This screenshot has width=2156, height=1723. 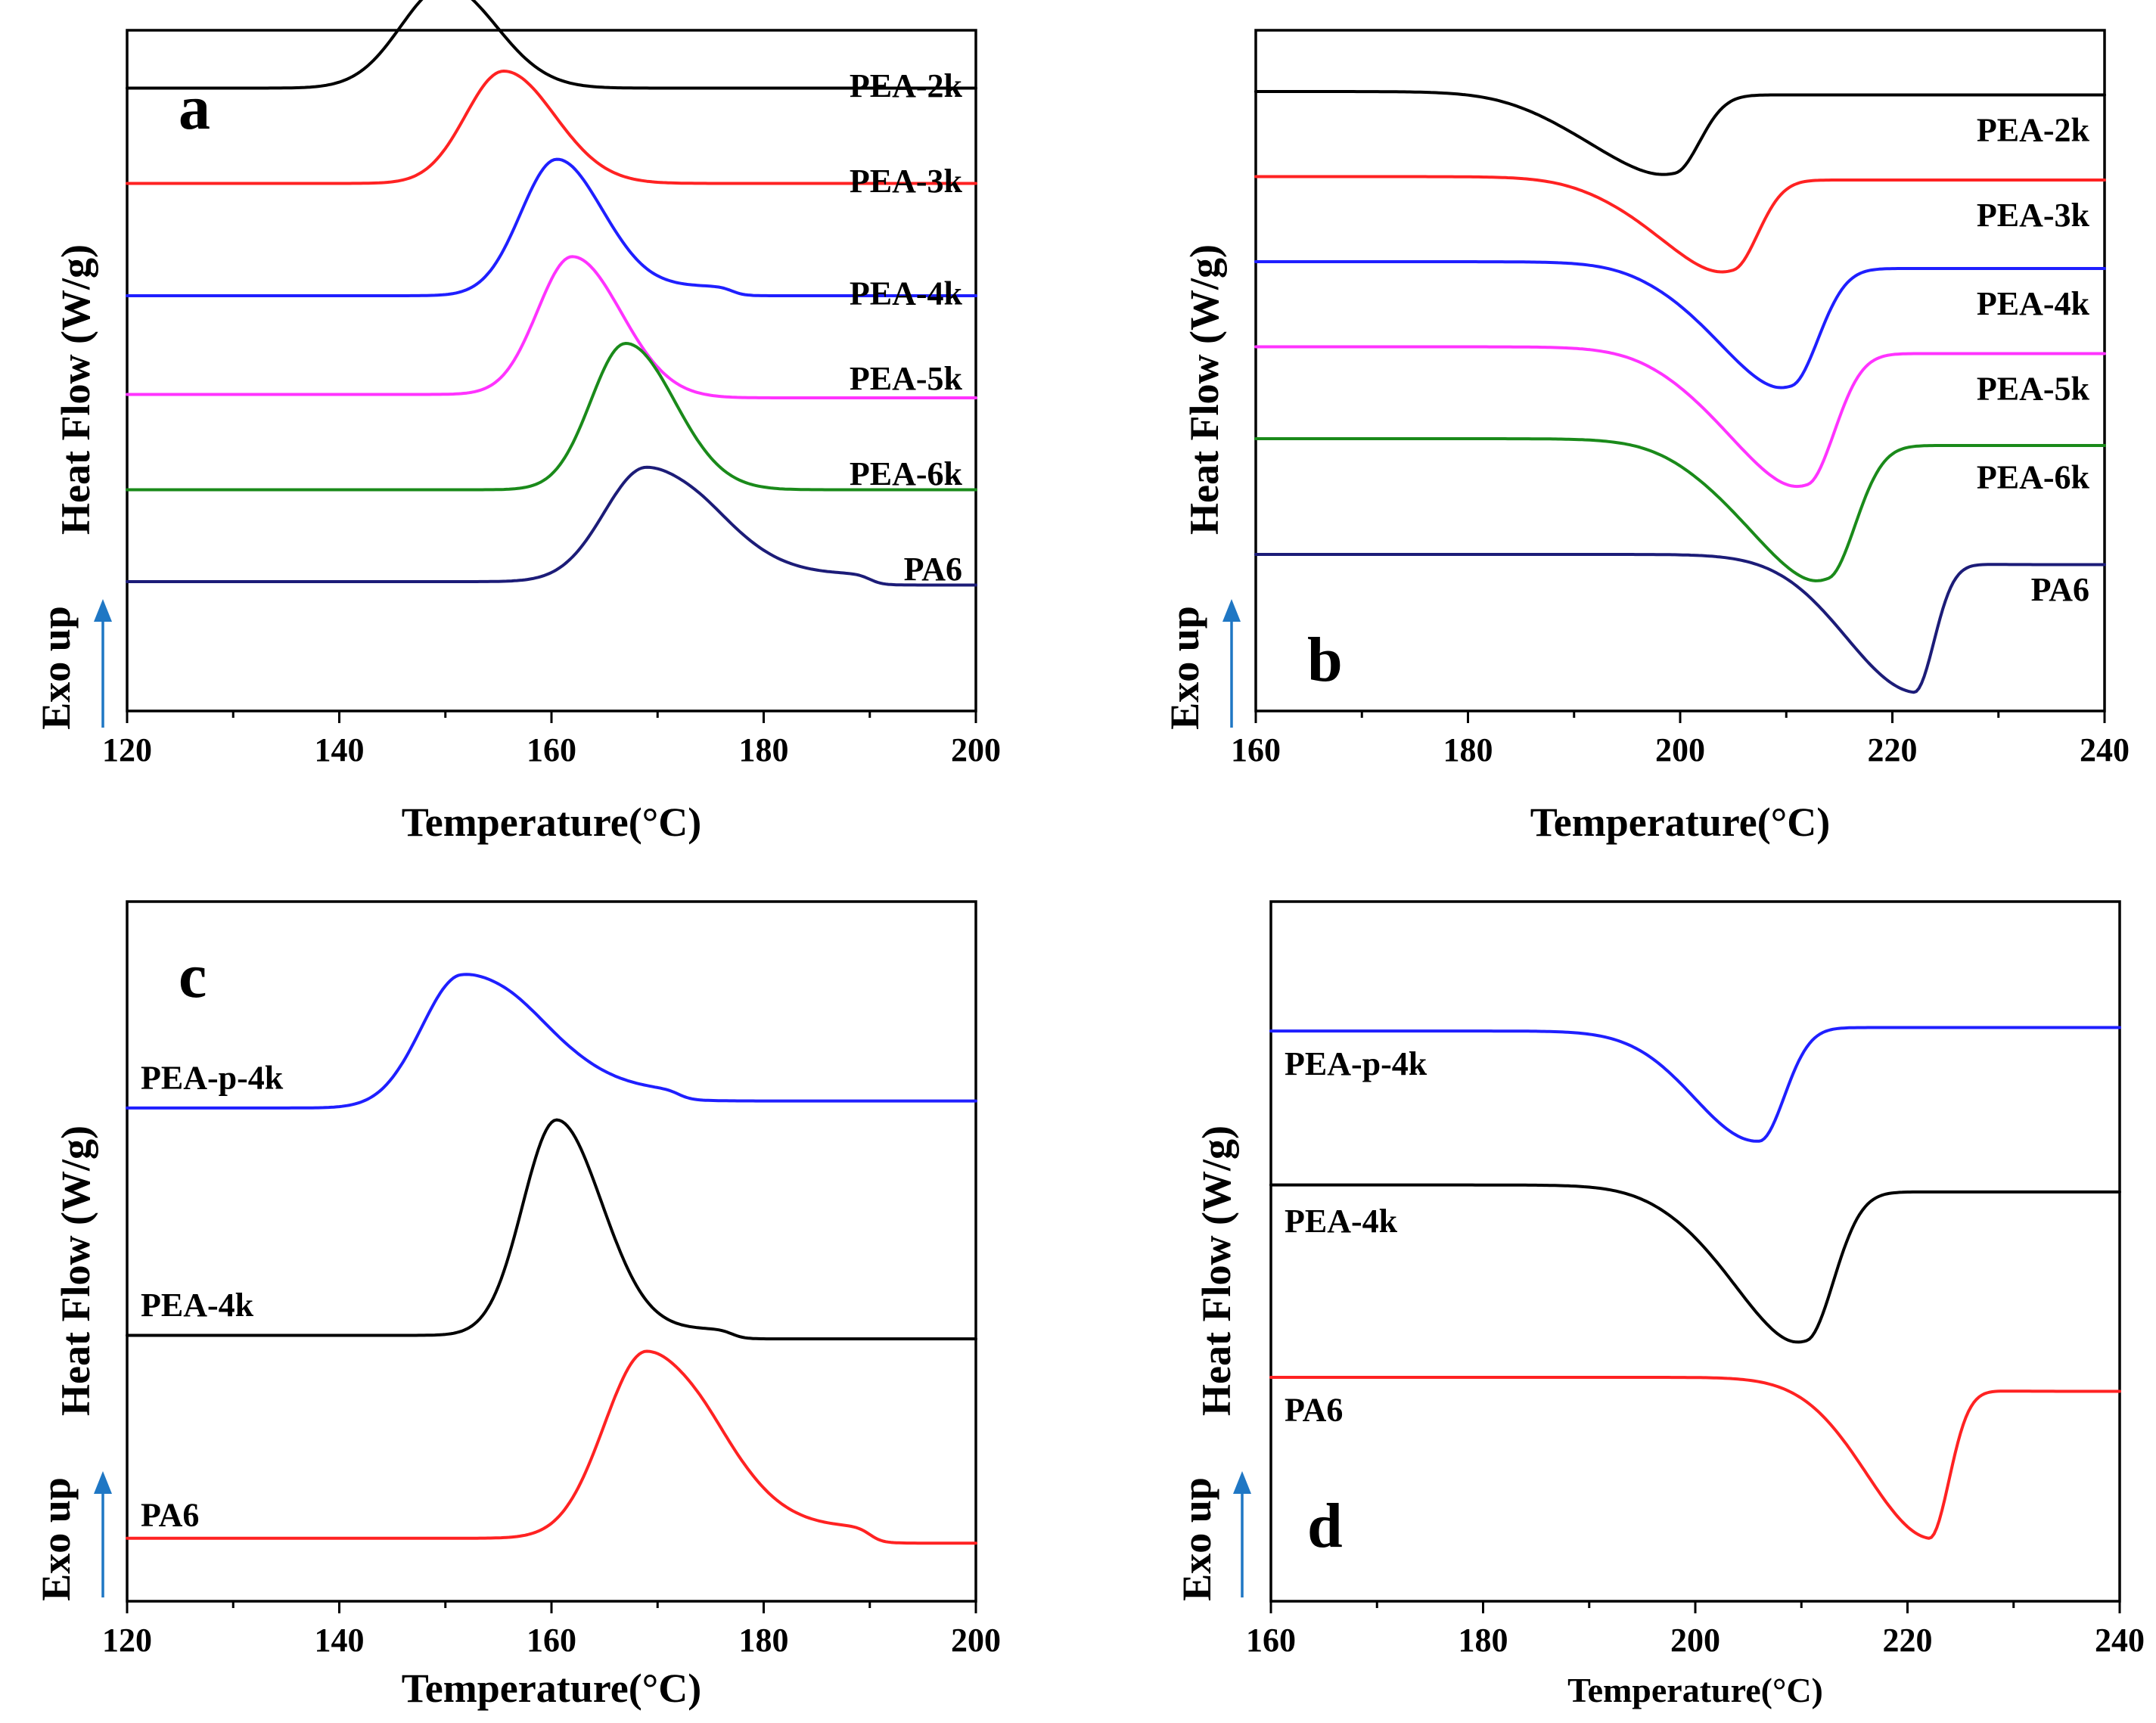 I want to click on x-tick-labels-c: 120 140 160 180 200, so click(x=551, y=1640).